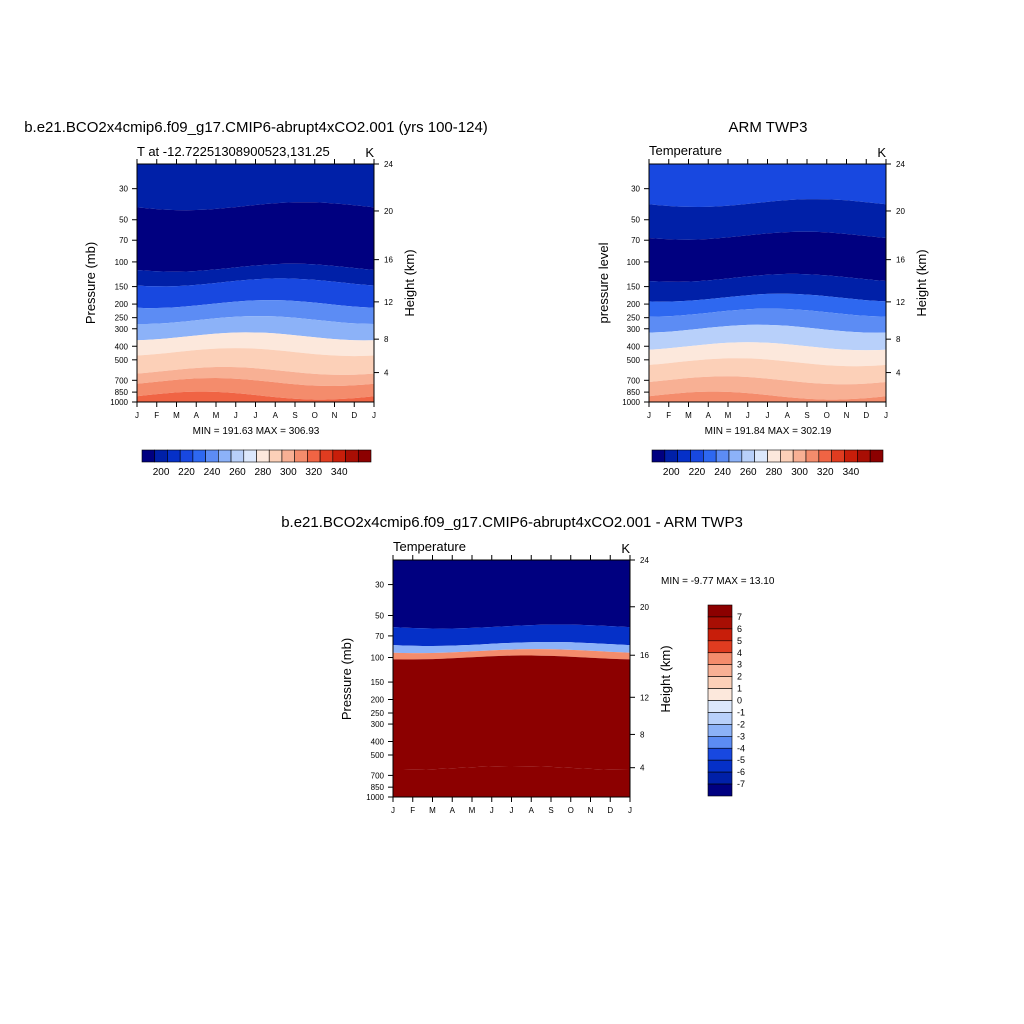  I want to click on x-tick-label: S, so click(294, 415).